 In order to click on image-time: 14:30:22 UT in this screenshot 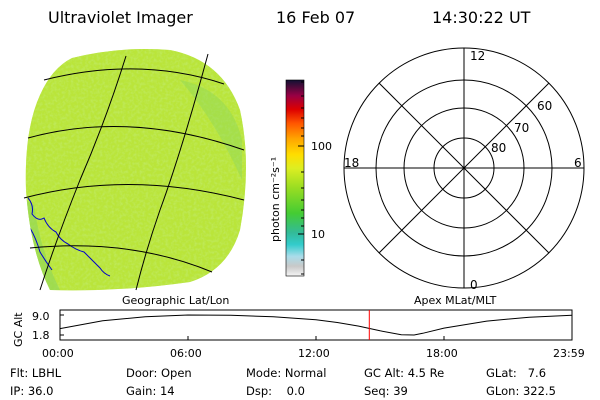, I will do `click(481, 17)`.